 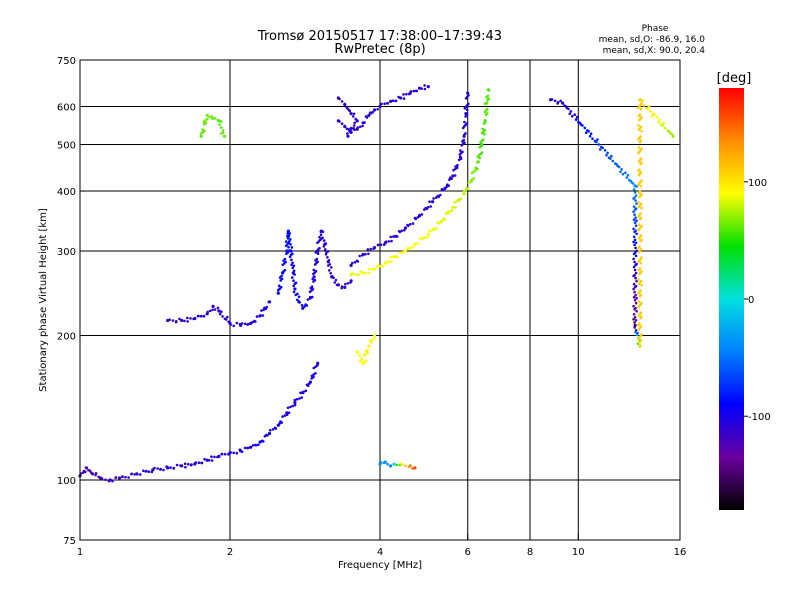 What do you see at coordinates (652, 40) in the screenshot?
I see `phase-stats-o: mean, sd,O: -86.9, 16.0` at bounding box center [652, 40].